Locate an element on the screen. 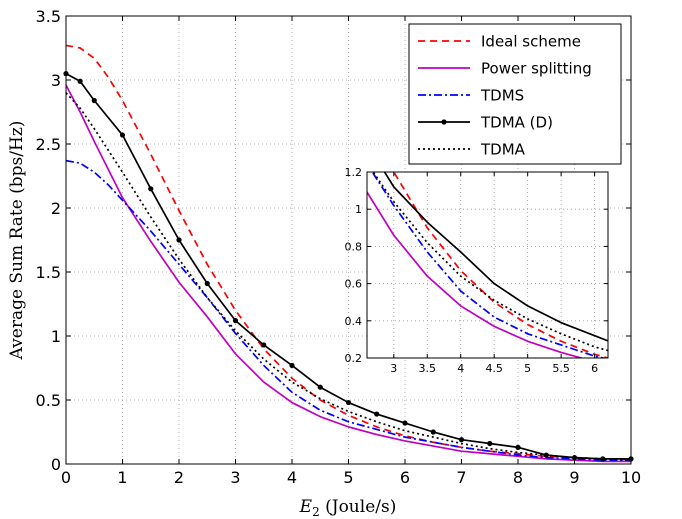 Image resolution: width=682 pixels, height=519 pixels. inset-y-tick-label: 0.8 is located at coordinates (354, 246).